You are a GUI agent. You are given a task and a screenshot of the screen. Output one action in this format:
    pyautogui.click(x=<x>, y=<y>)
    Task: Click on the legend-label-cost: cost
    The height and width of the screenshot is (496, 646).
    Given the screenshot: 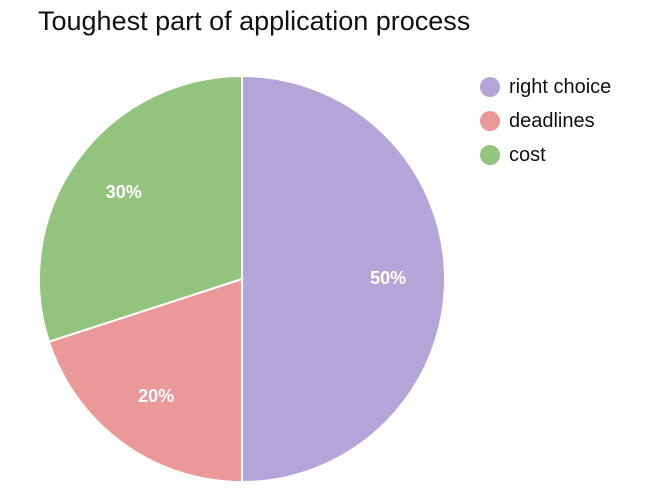 What is the action you would take?
    pyautogui.click(x=527, y=154)
    